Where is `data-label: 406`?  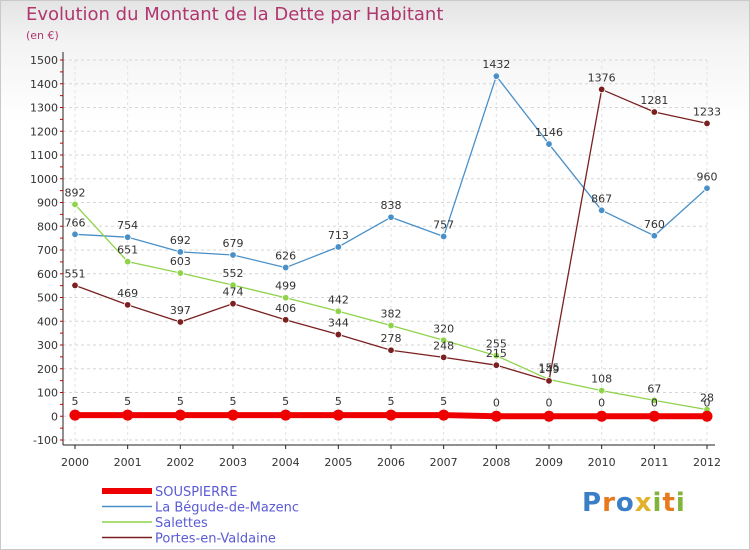
data-label: 406 is located at coordinates (285, 308).